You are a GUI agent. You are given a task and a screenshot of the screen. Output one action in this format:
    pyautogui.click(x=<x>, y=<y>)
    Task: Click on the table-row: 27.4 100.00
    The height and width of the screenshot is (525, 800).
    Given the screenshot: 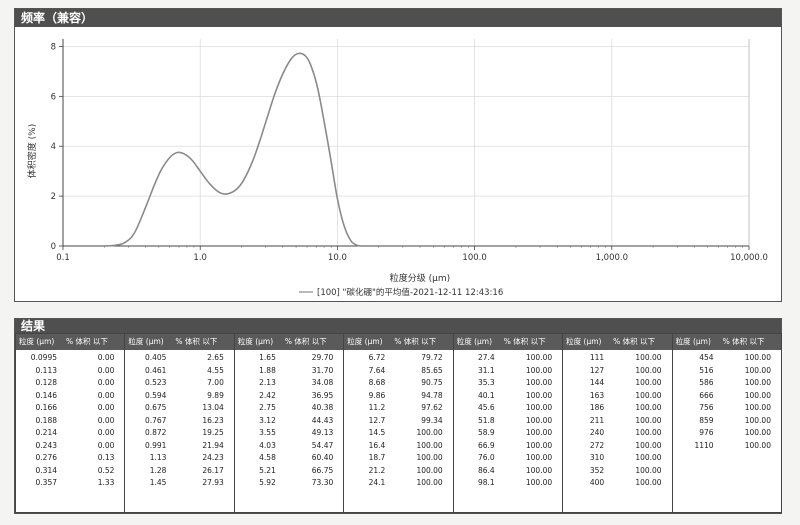 What is the action you would take?
    pyautogui.click(x=508, y=358)
    